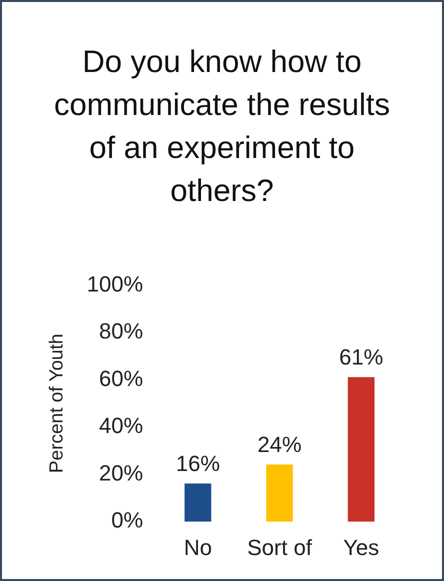  Describe the element at coordinates (121, 473) in the screenshot. I see `y-tick-label: 20%` at that location.